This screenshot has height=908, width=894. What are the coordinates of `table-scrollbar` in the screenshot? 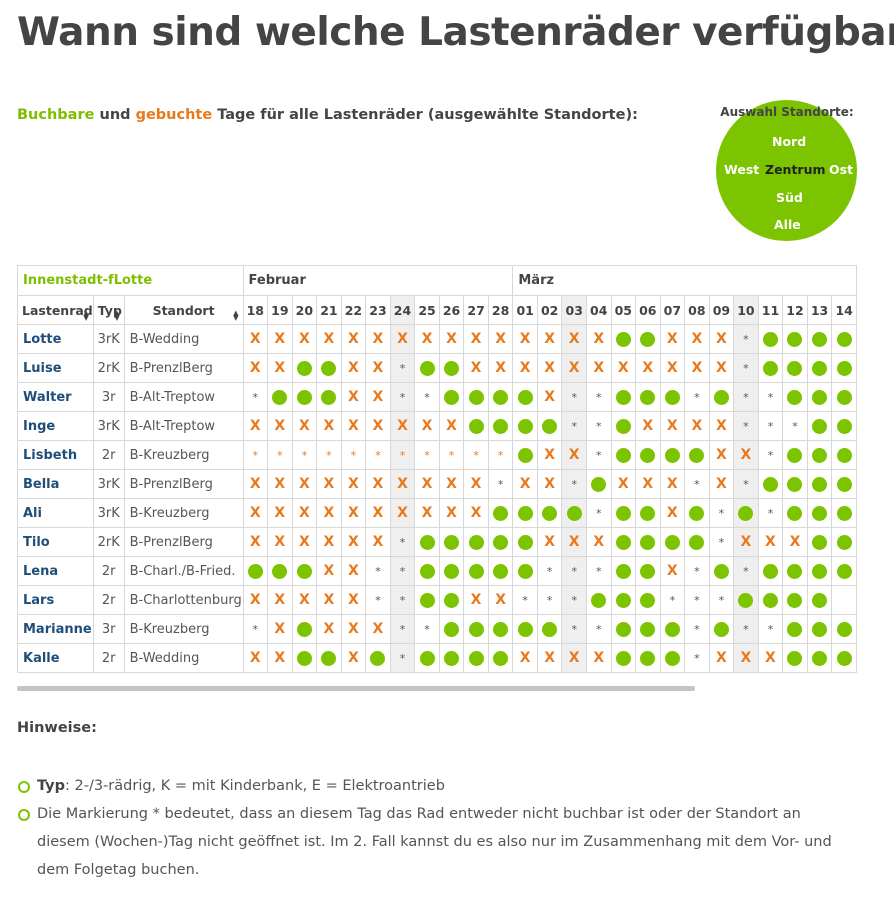 It's located at (356, 688).